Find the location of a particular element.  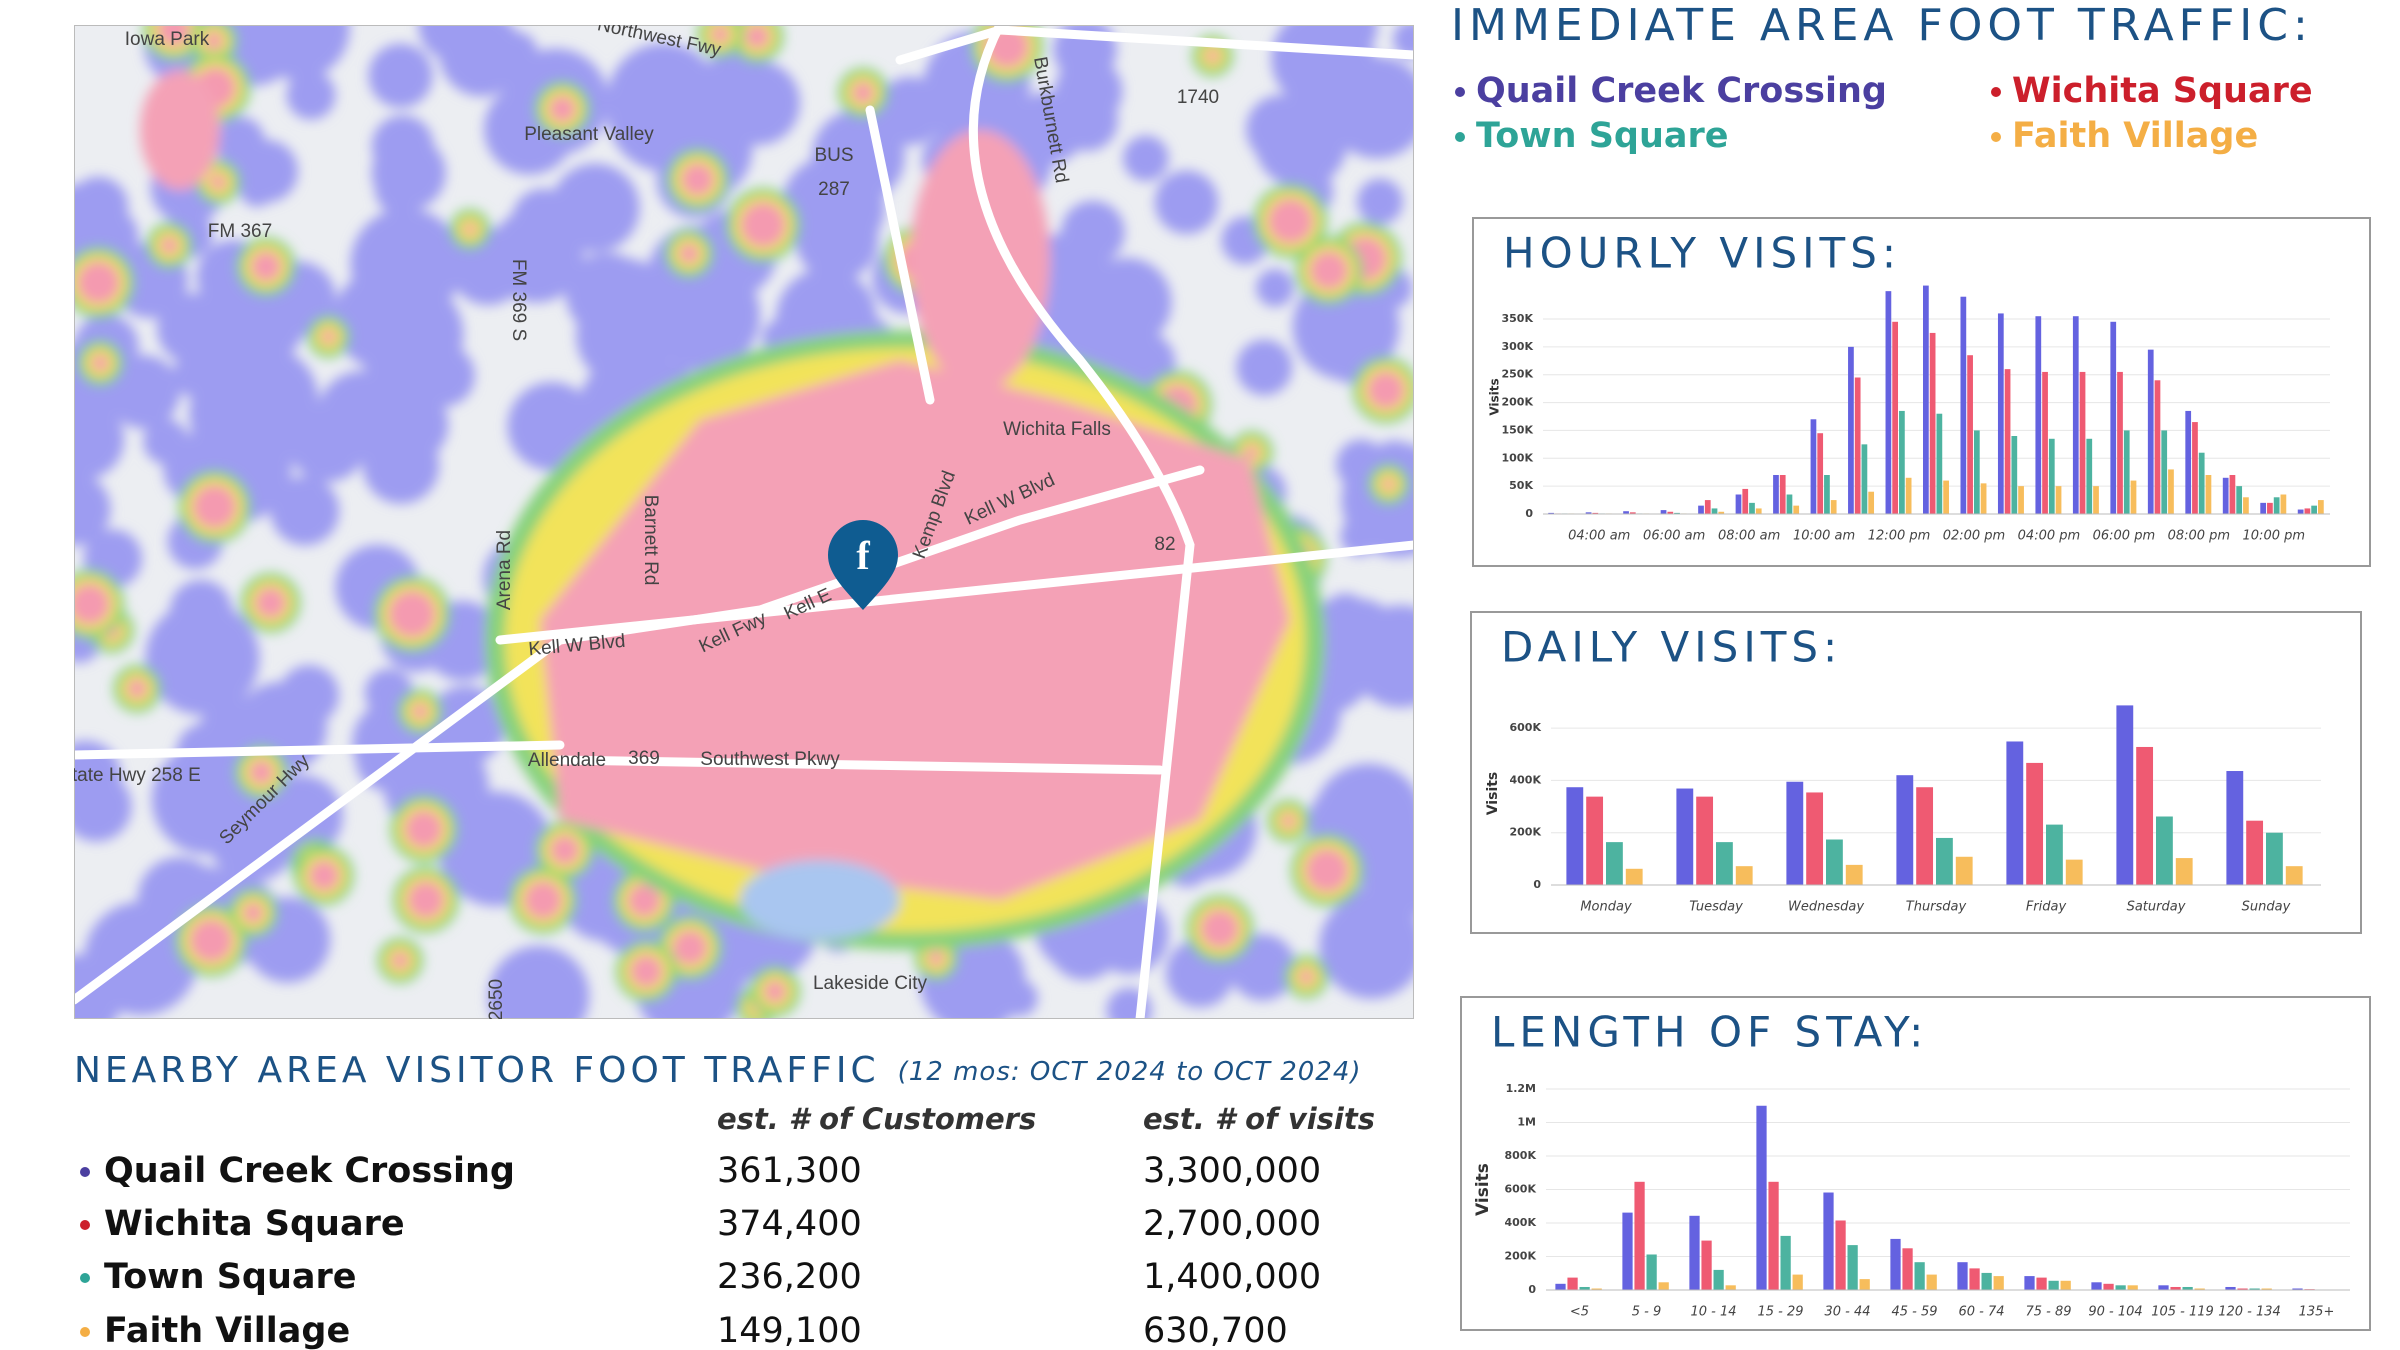

y-tick-label: 1M is located at coordinates (1526, 1122).